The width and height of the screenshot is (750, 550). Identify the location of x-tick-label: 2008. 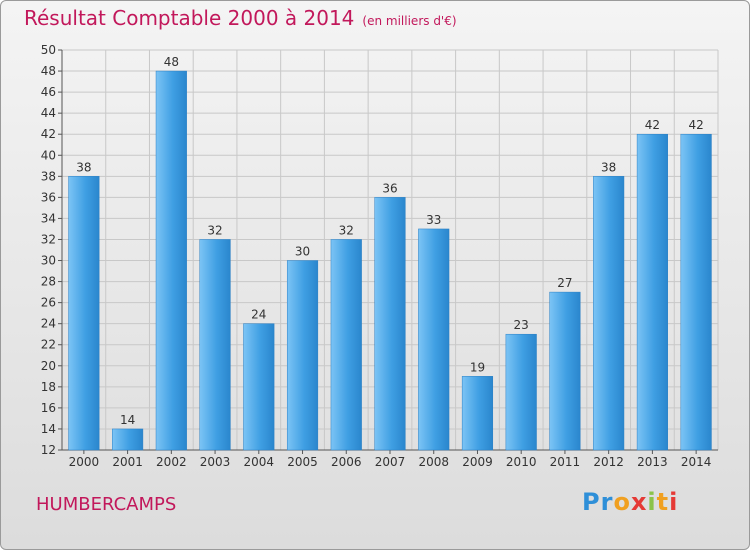
(433, 462).